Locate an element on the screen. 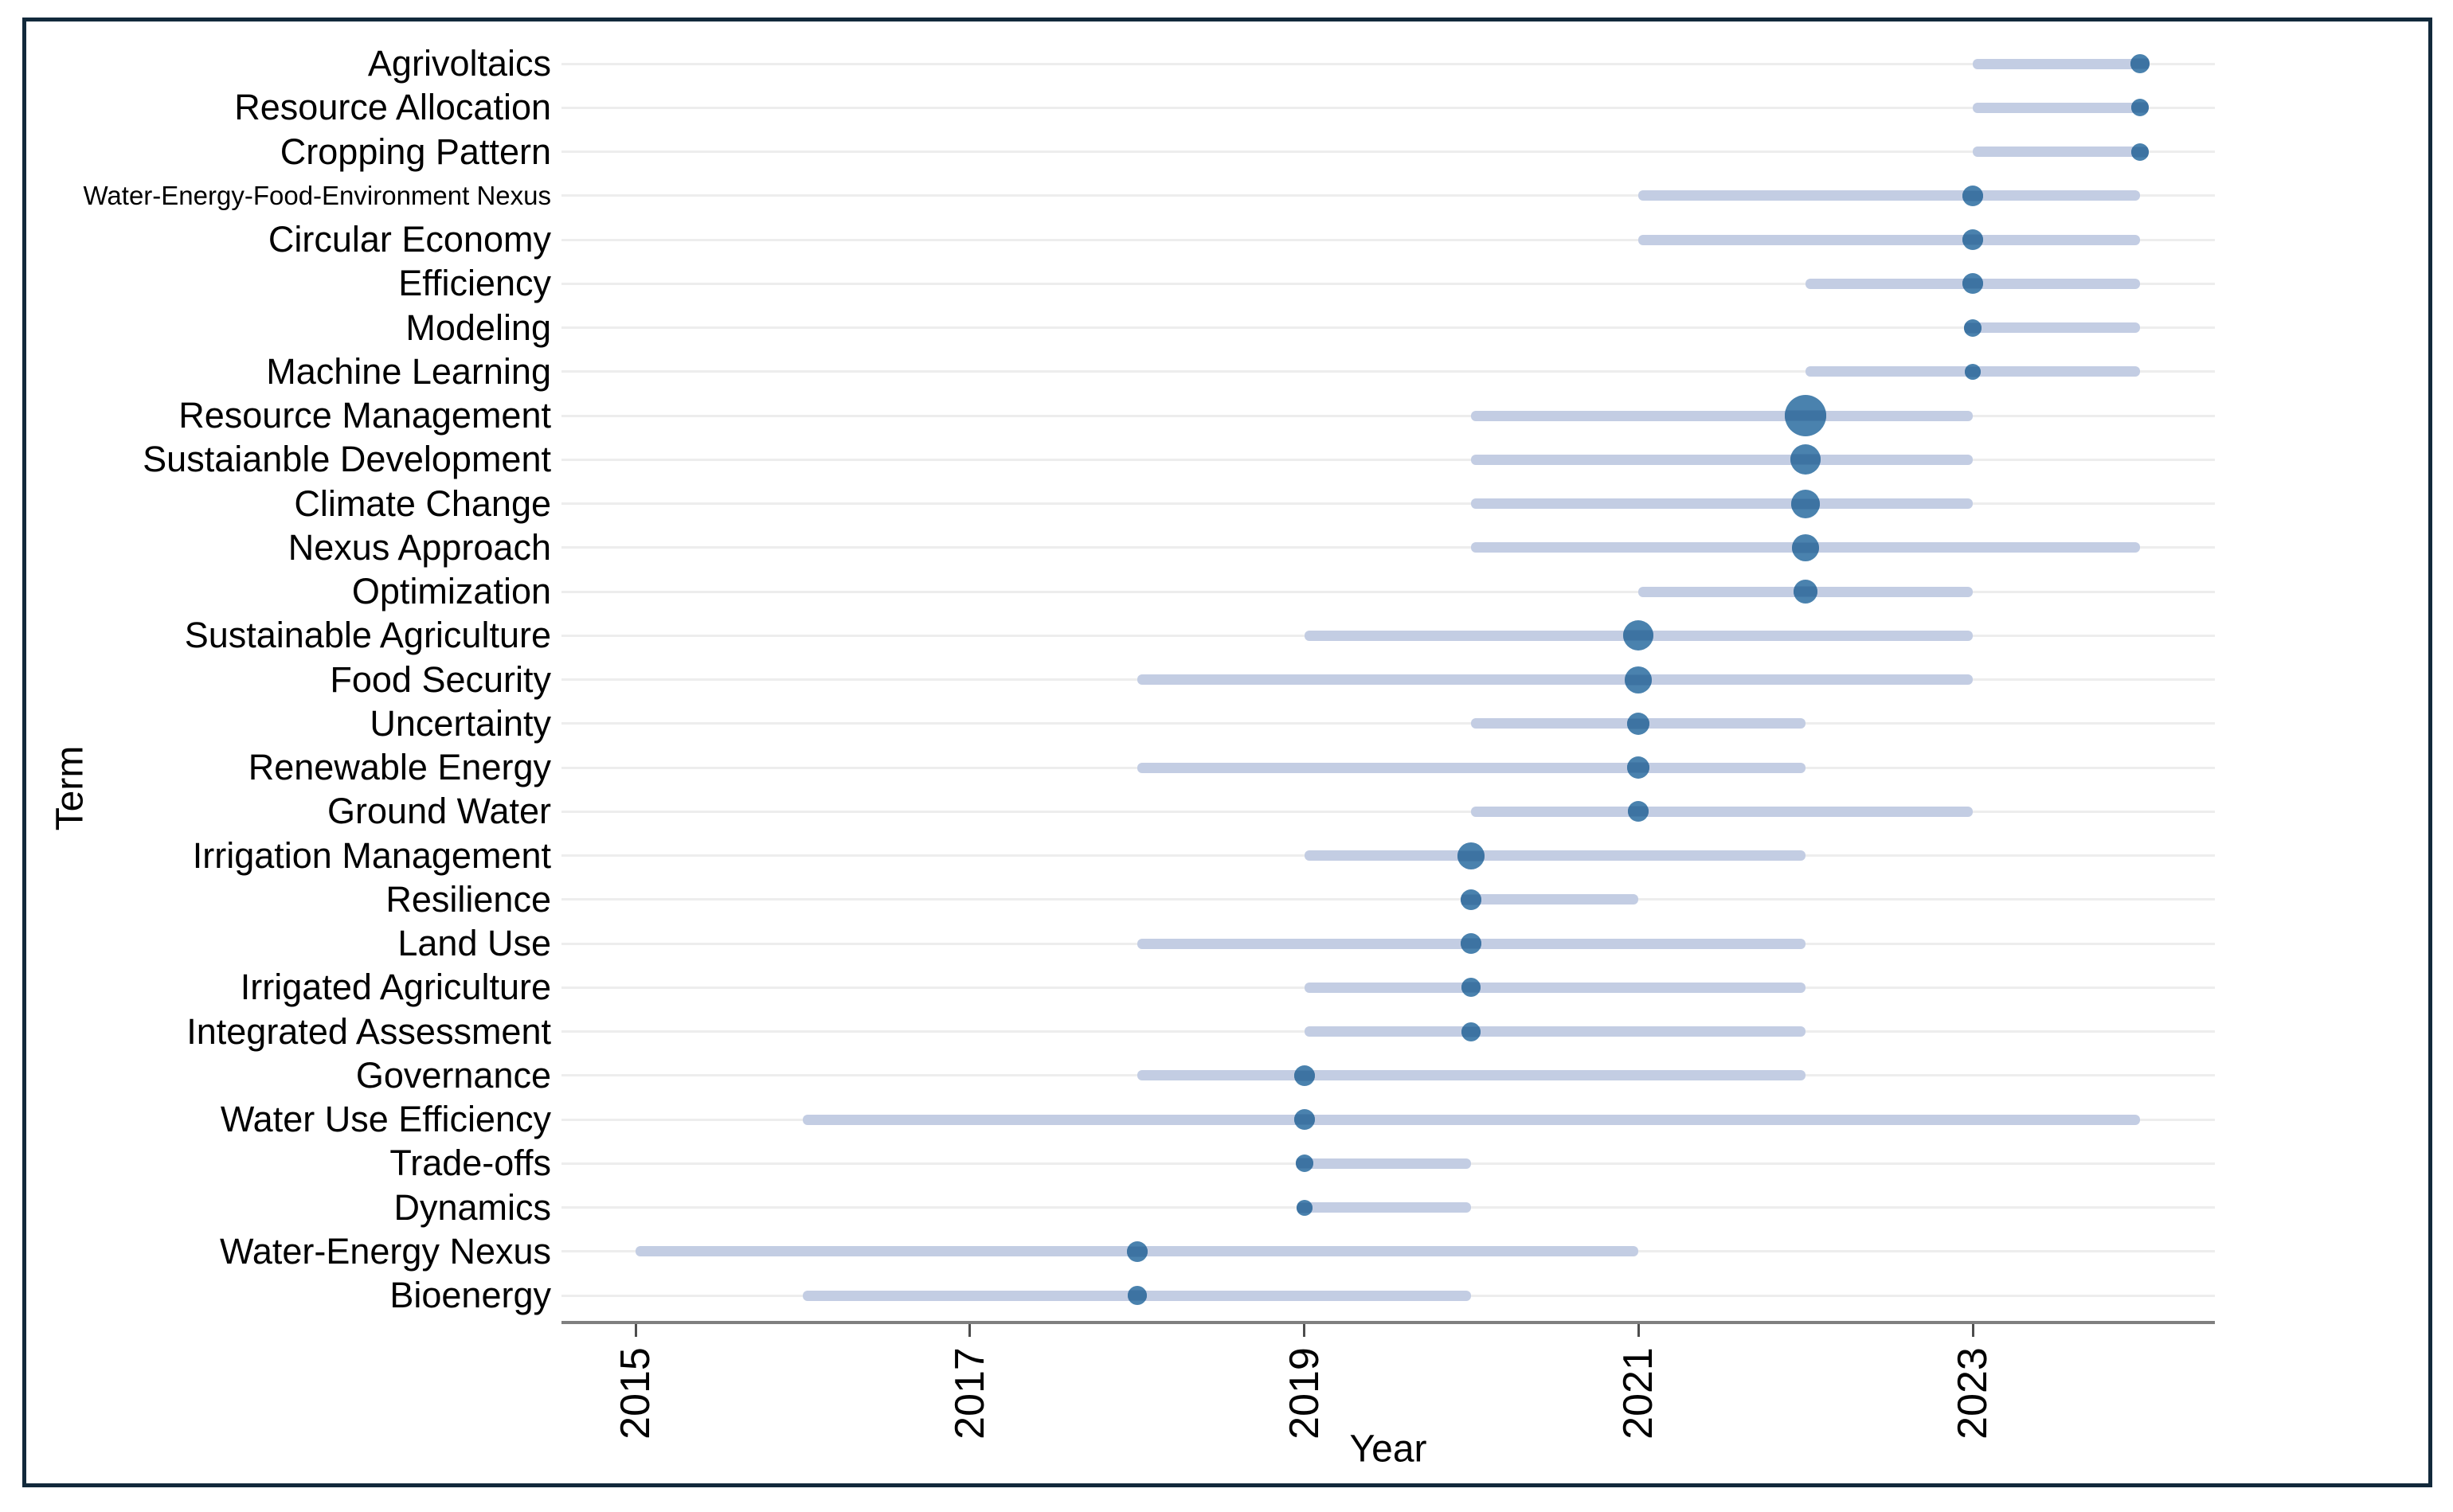 Image resolution: width=2453 pixels, height=1512 pixels. term-label: Integrated Assessment is located at coordinates (368, 1031).